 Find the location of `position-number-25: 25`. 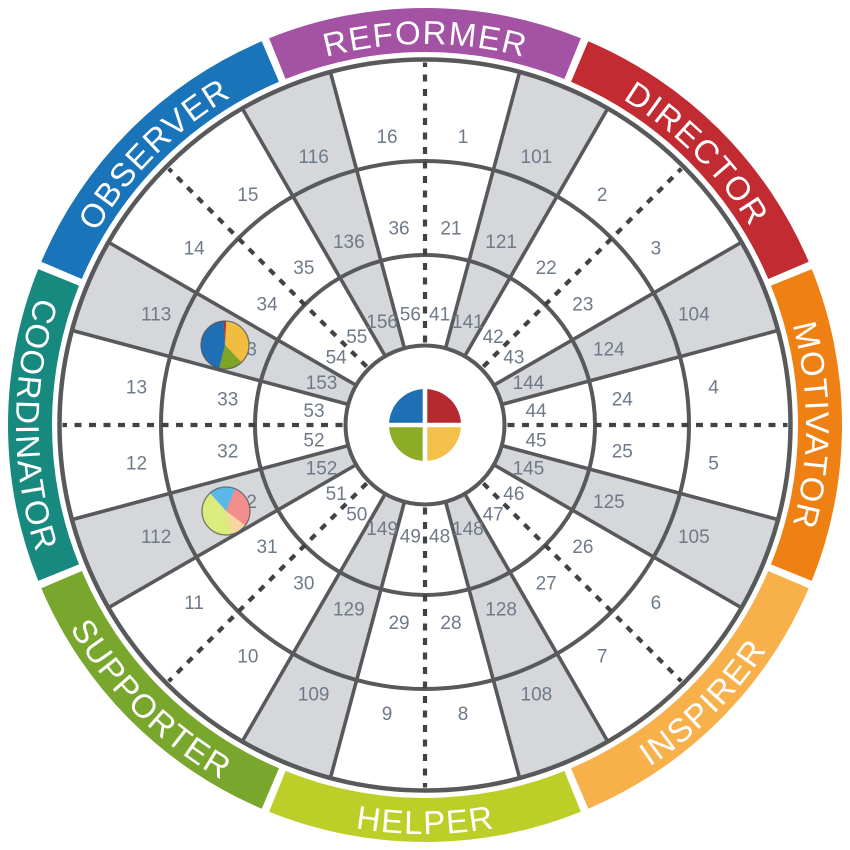

position-number-25: 25 is located at coordinates (622, 452).